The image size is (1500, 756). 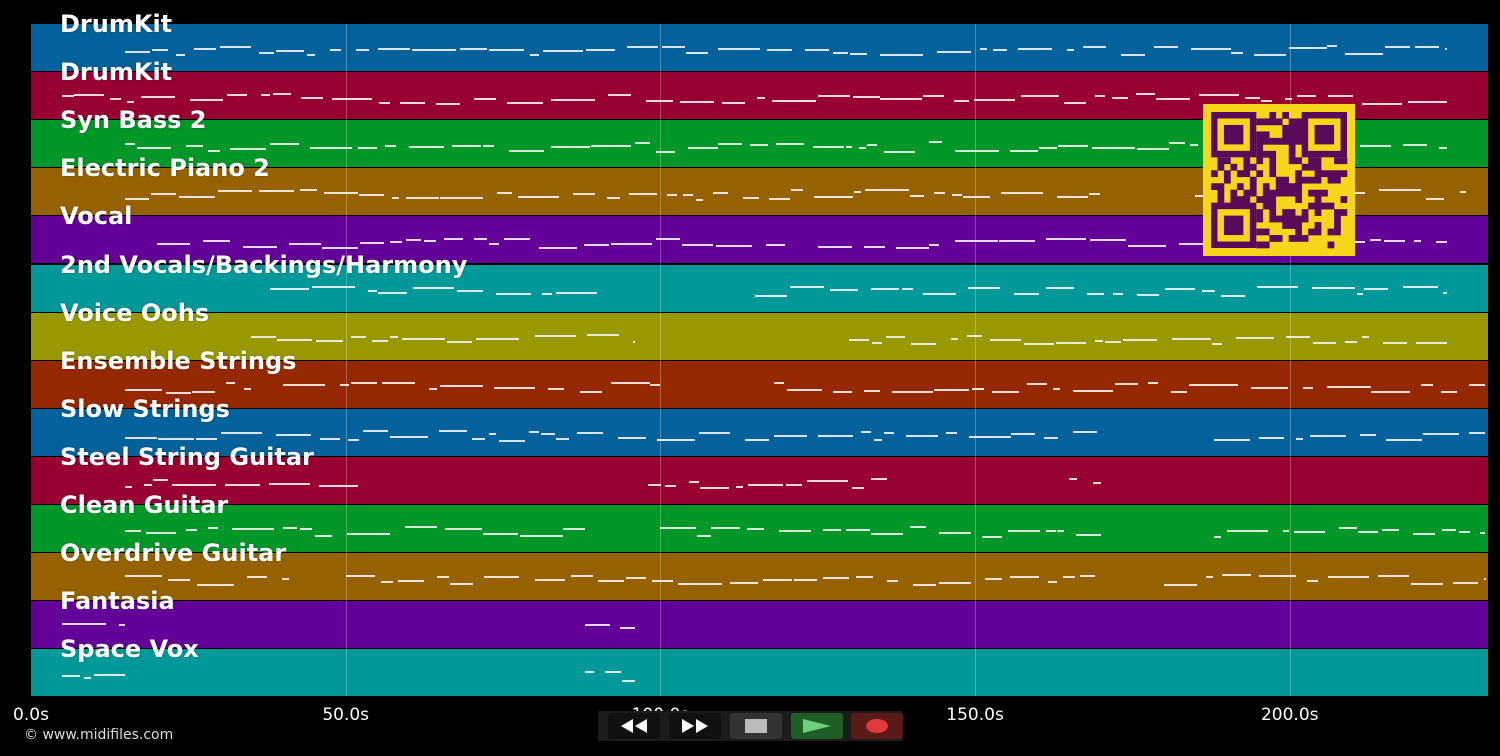 What do you see at coordinates (31, 715) in the screenshot?
I see `tick-label: 0.0s` at bounding box center [31, 715].